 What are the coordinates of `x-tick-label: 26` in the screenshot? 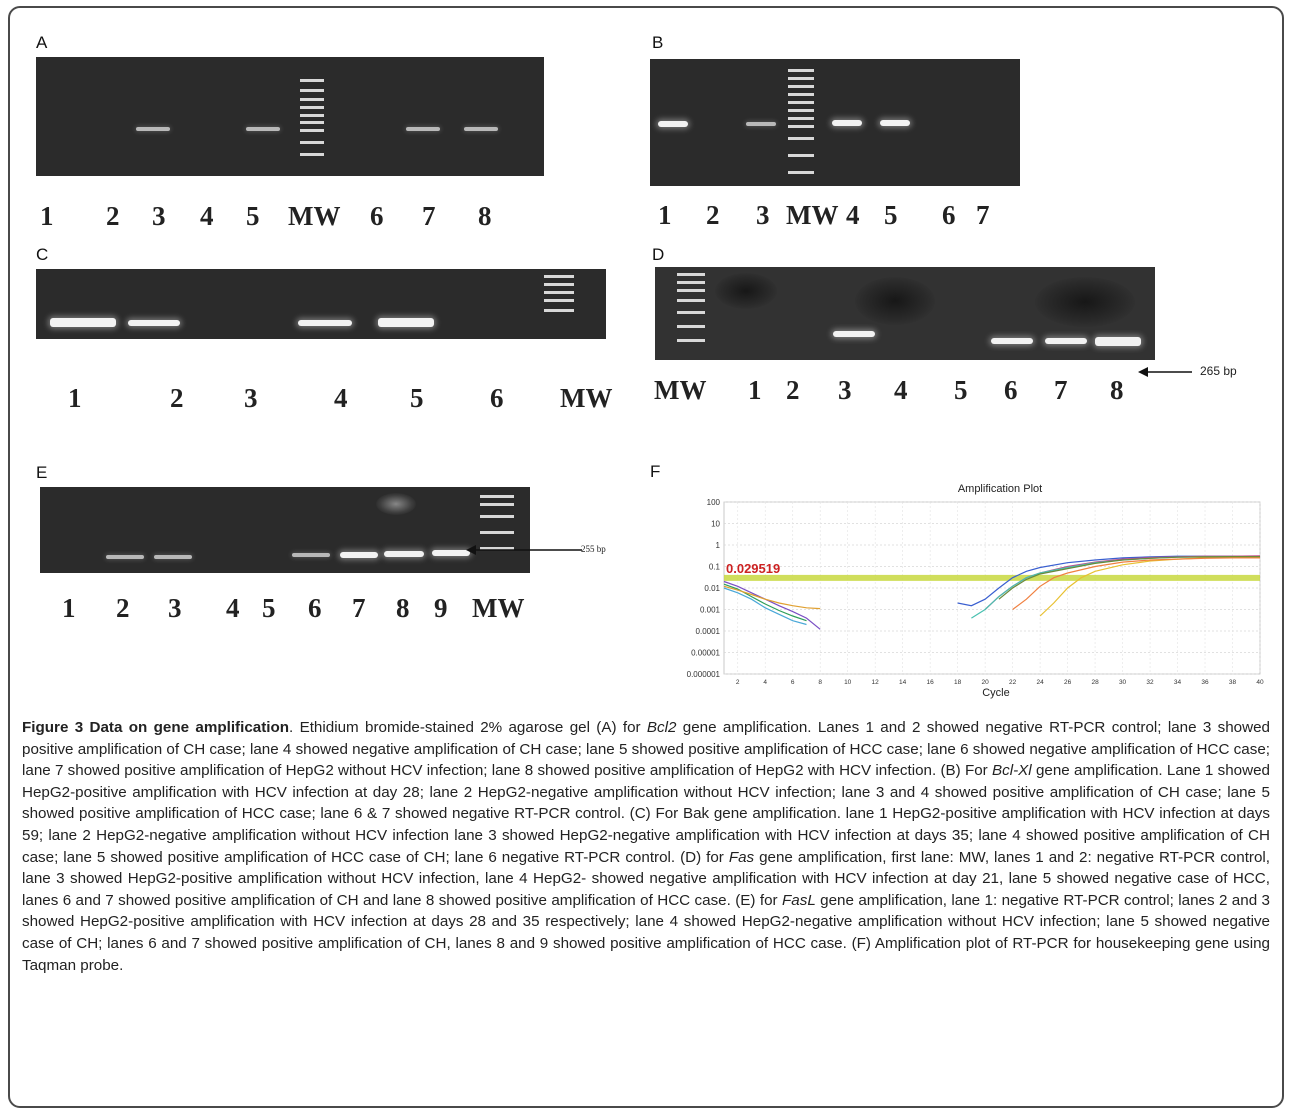 It's located at (1068, 682).